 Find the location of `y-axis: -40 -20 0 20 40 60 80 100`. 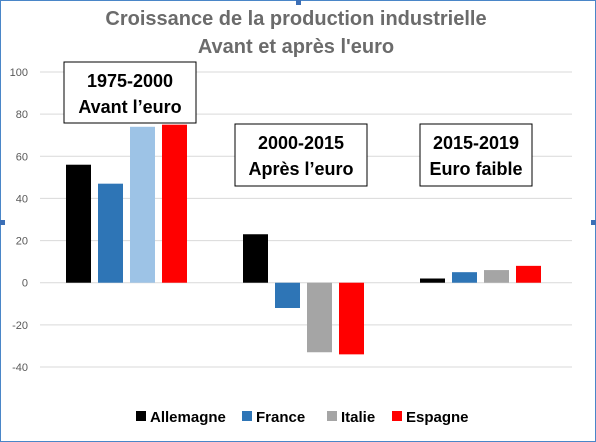

y-axis: -40 -20 0 20 40 60 80 100 is located at coordinates (19, 220).